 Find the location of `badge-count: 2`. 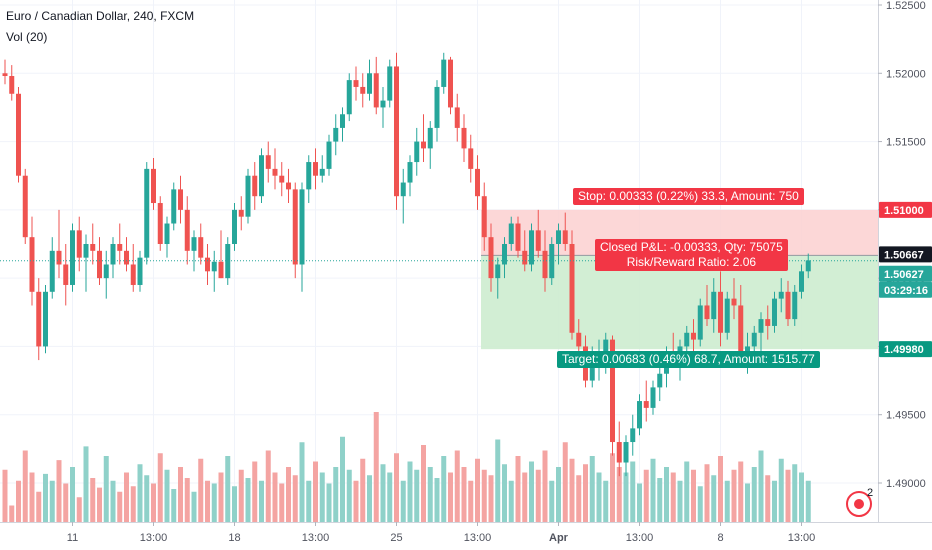

badge-count: 2 is located at coordinates (870, 493).